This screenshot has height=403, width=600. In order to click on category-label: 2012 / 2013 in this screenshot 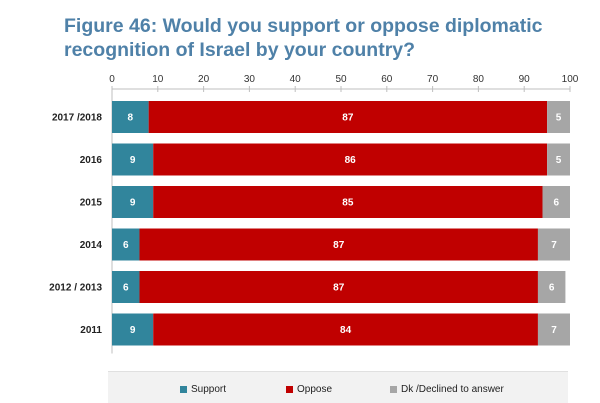, I will do `click(75, 288)`.